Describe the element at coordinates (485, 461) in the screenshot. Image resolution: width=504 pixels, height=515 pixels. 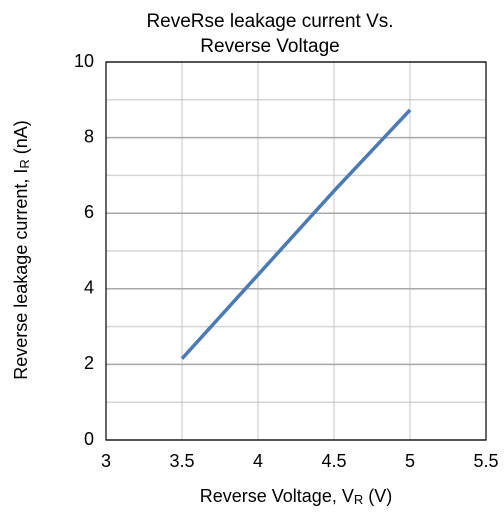
I see `x-tick-label: 5.5` at that location.